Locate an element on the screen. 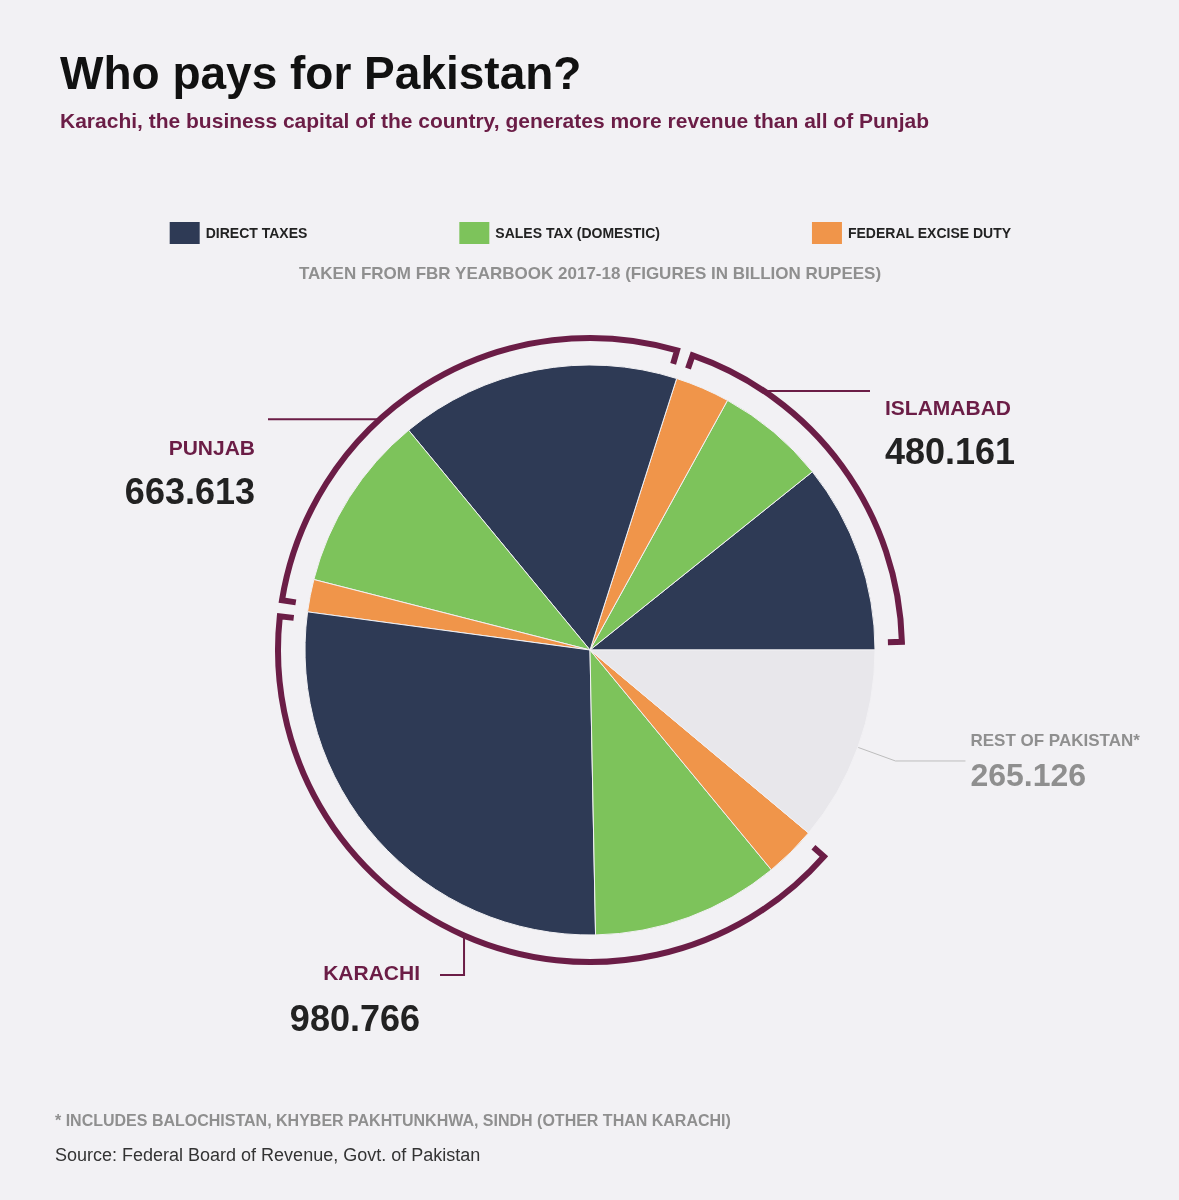 The height and width of the screenshot is (1200, 1179). text: 663.613 is located at coordinates (189, 491).